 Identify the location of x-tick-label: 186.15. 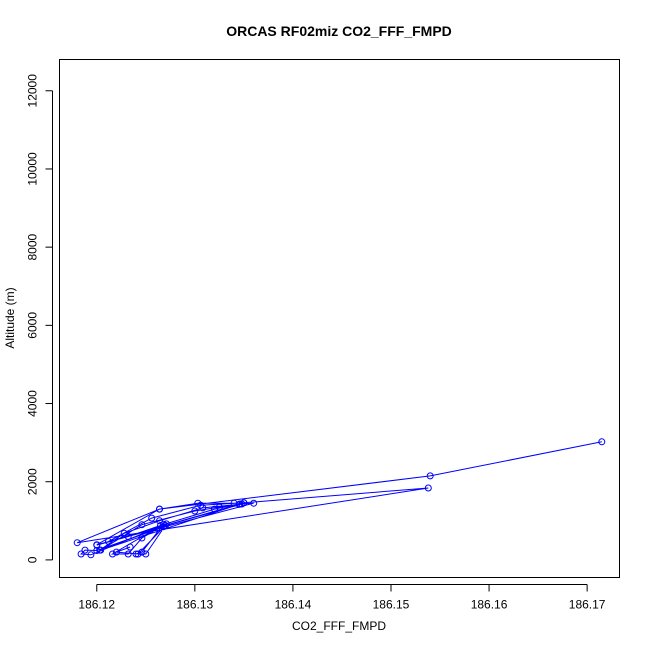
(391, 605).